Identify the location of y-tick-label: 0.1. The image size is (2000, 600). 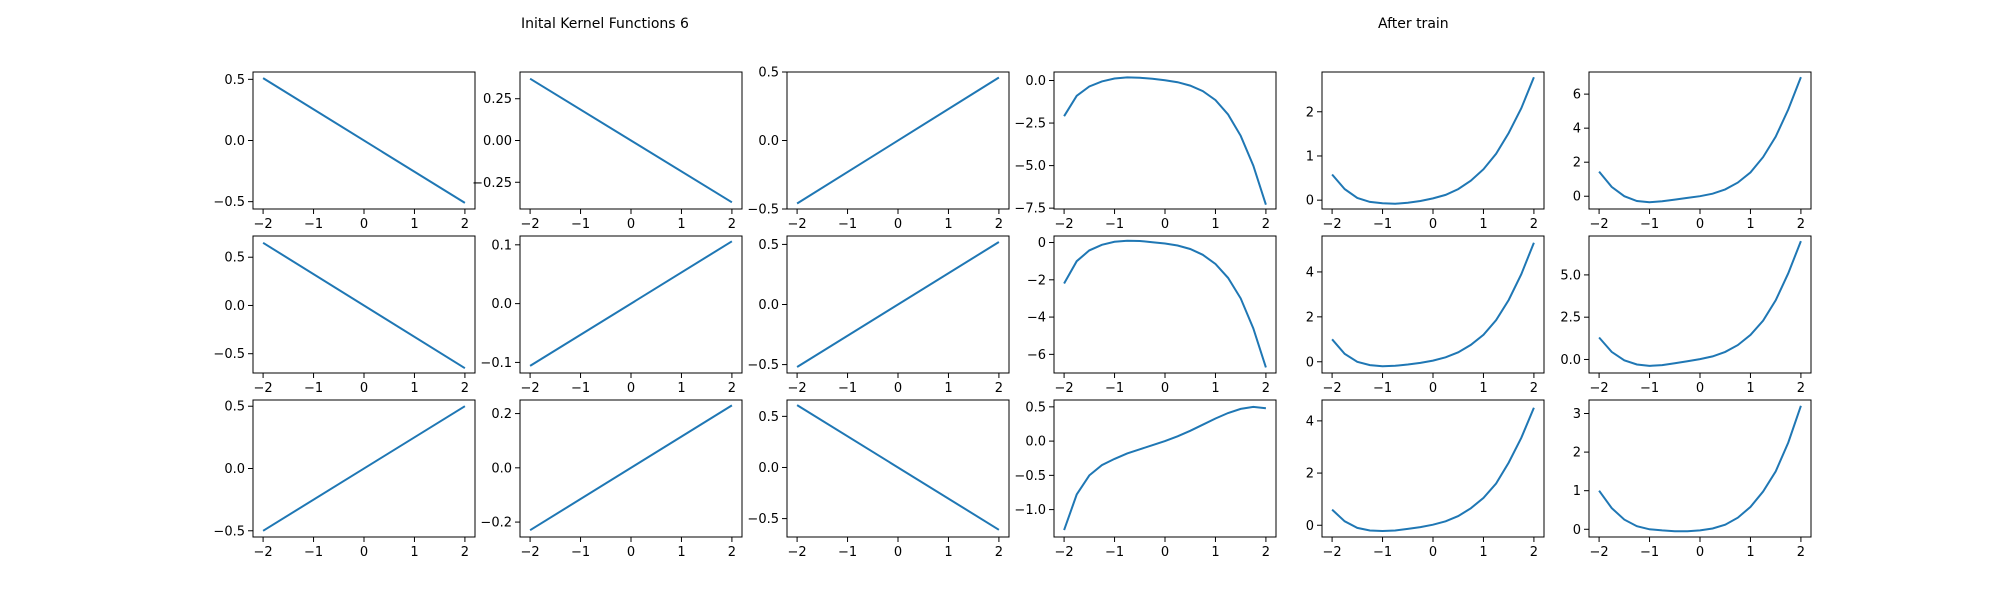
(501, 245).